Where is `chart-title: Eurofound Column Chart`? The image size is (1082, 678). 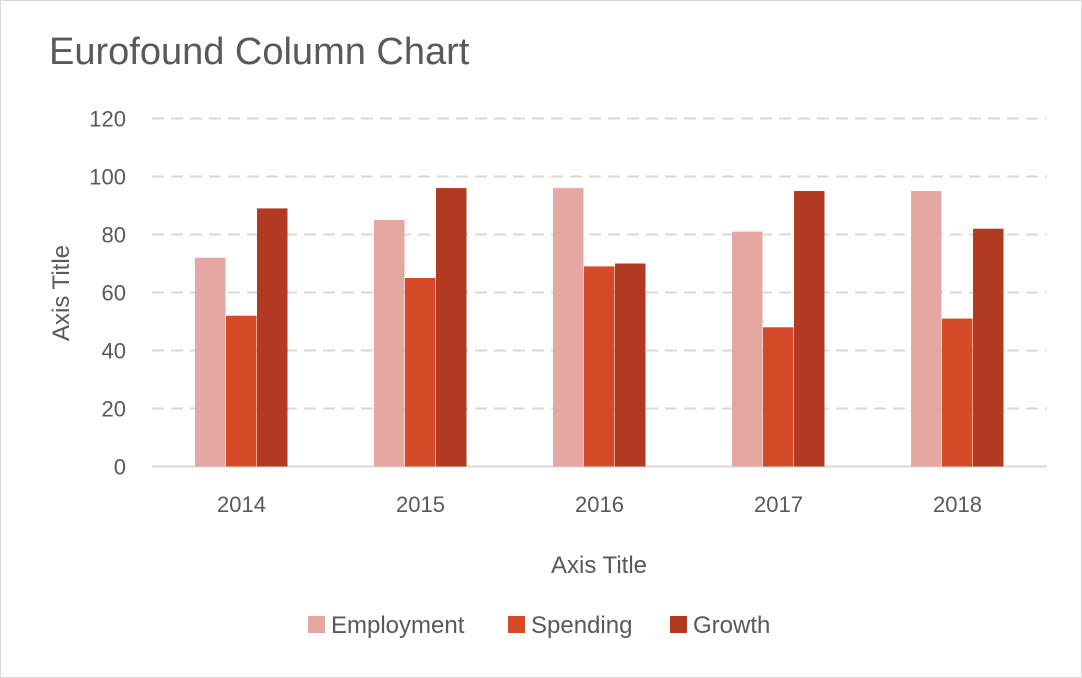
chart-title: Eurofound Column Chart is located at coordinates (259, 52).